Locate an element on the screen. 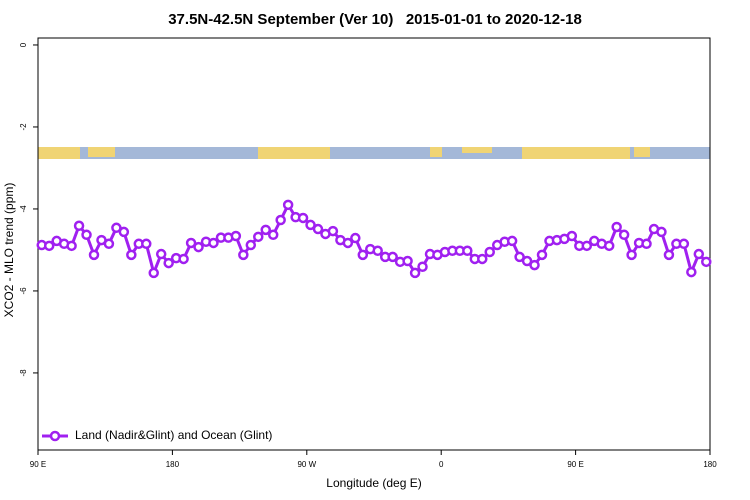  y-tick-label: -2 is located at coordinates (23, 127).